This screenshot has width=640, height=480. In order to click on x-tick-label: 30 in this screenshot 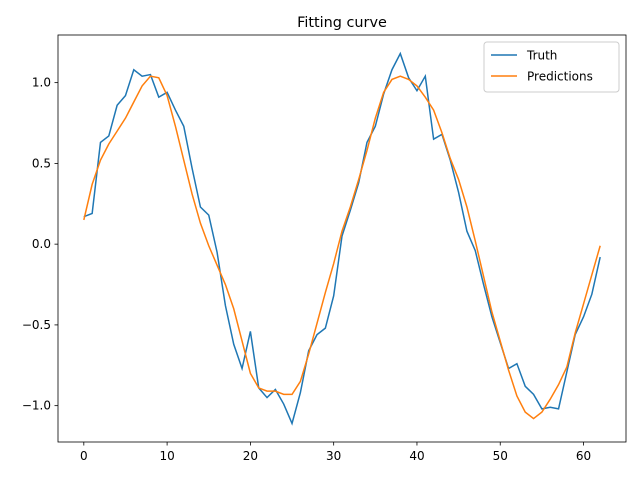, I will do `click(333, 456)`.